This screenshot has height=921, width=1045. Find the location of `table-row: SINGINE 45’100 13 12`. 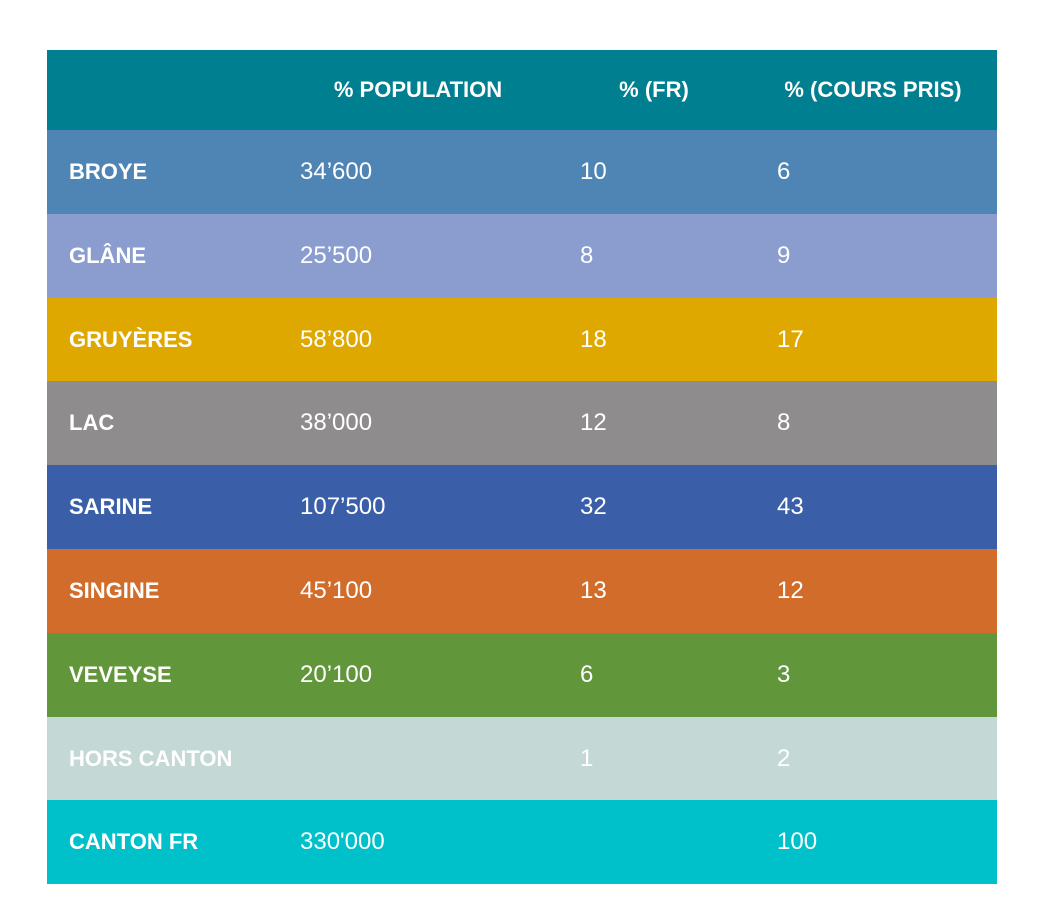

table-row: SINGINE 45’100 13 12 is located at coordinates (522, 590).